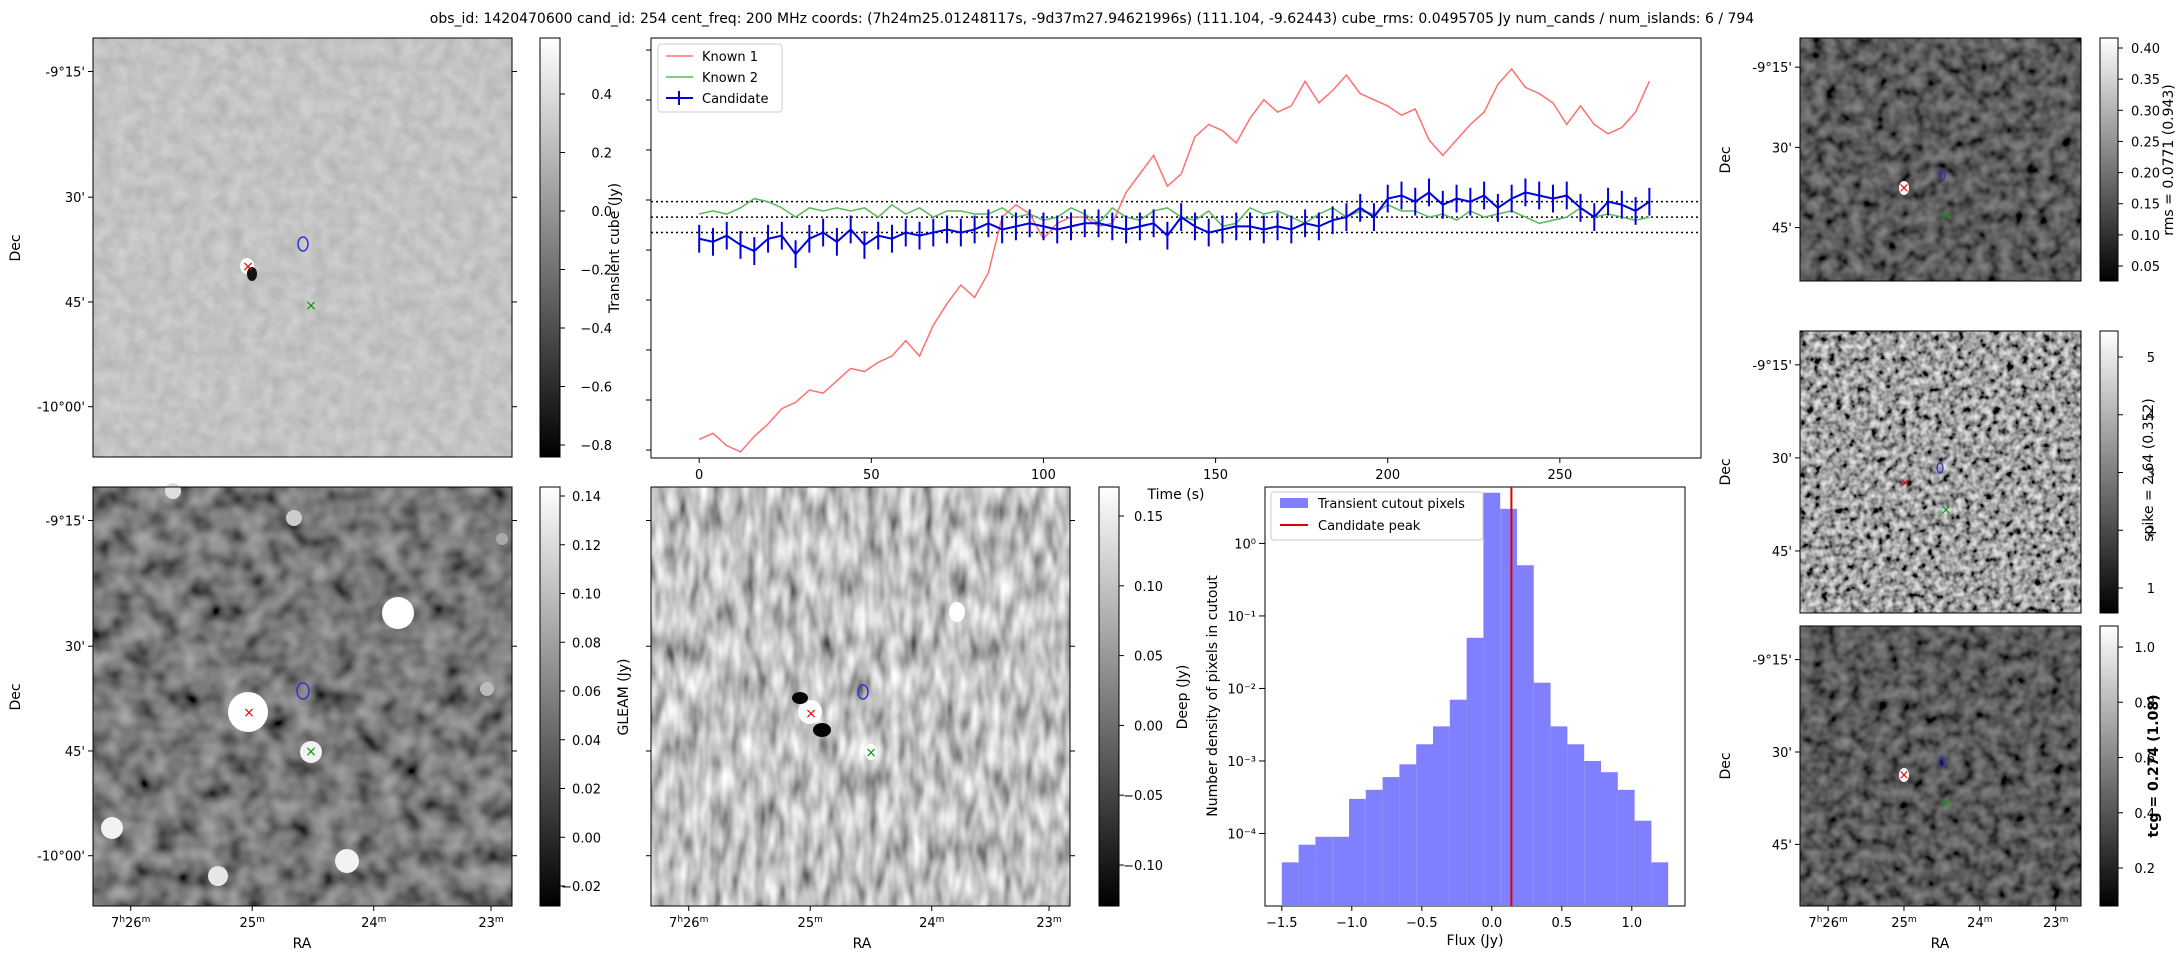 Image resolution: width=2184 pixels, height=960 pixels. Describe the element at coordinates (1241, 762) in the screenshot. I see `y-tick-label: 10⁻³` at that location.